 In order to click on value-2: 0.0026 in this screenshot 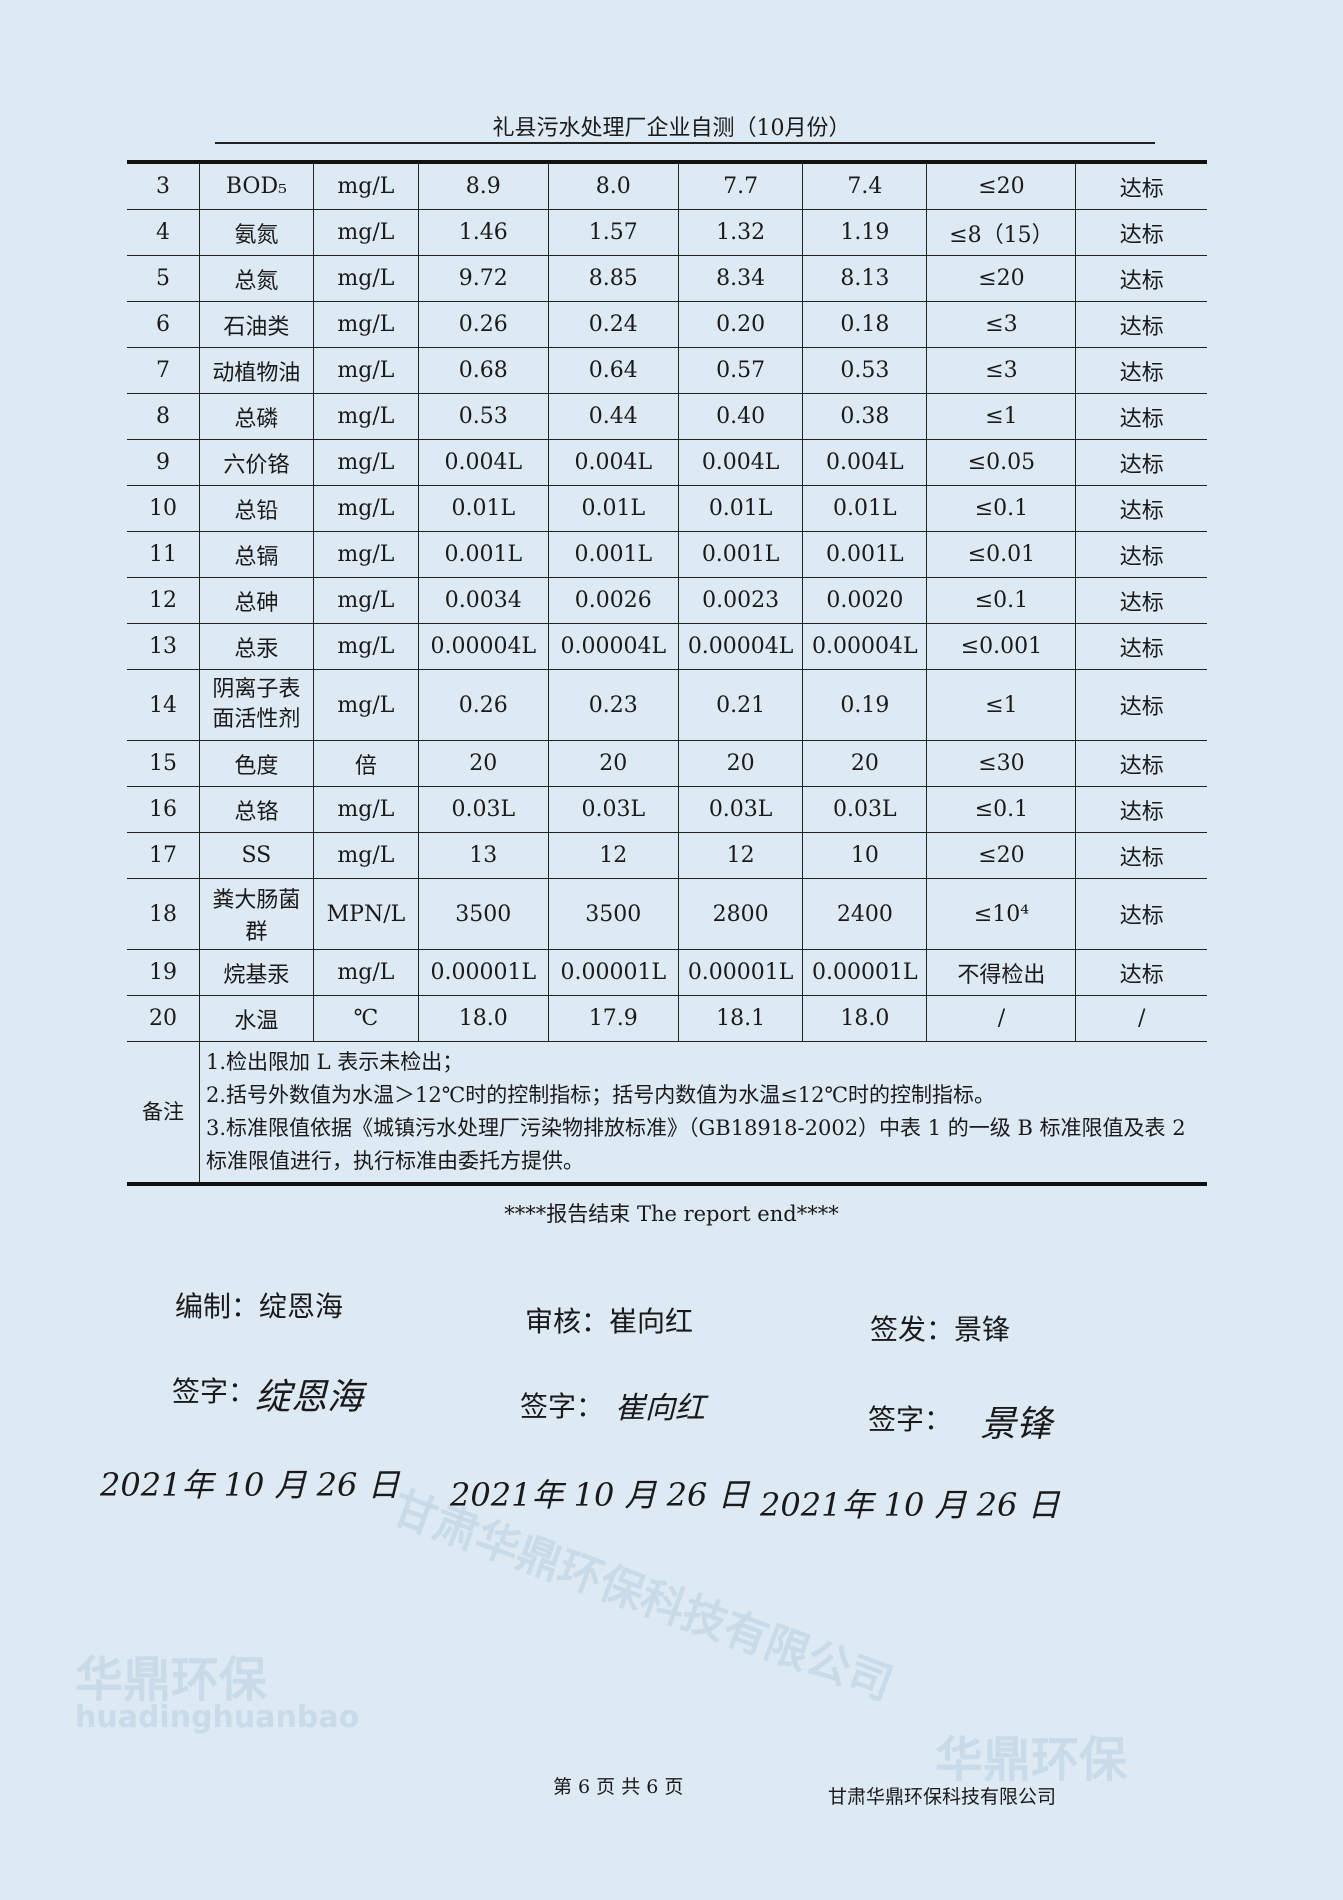, I will do `click(613, 600)`.